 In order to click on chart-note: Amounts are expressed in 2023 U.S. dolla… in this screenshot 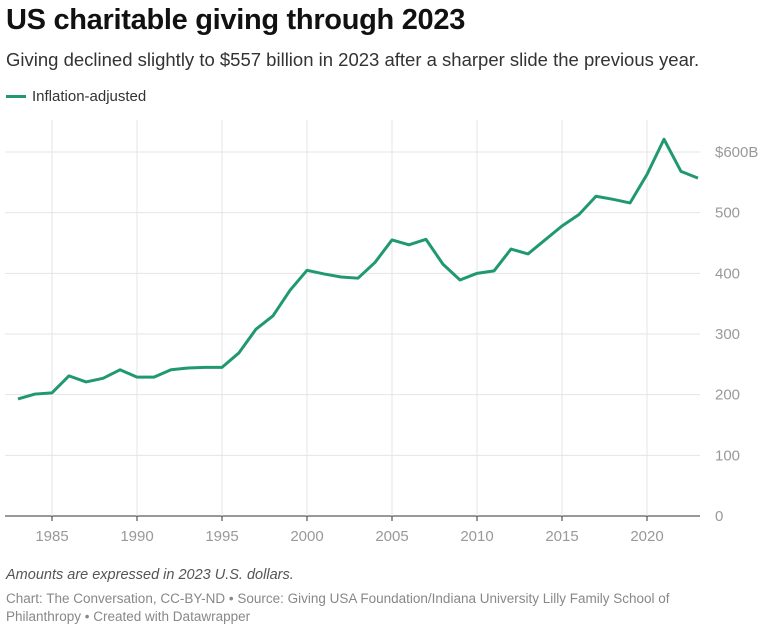, I will do `click(150, 575)`.